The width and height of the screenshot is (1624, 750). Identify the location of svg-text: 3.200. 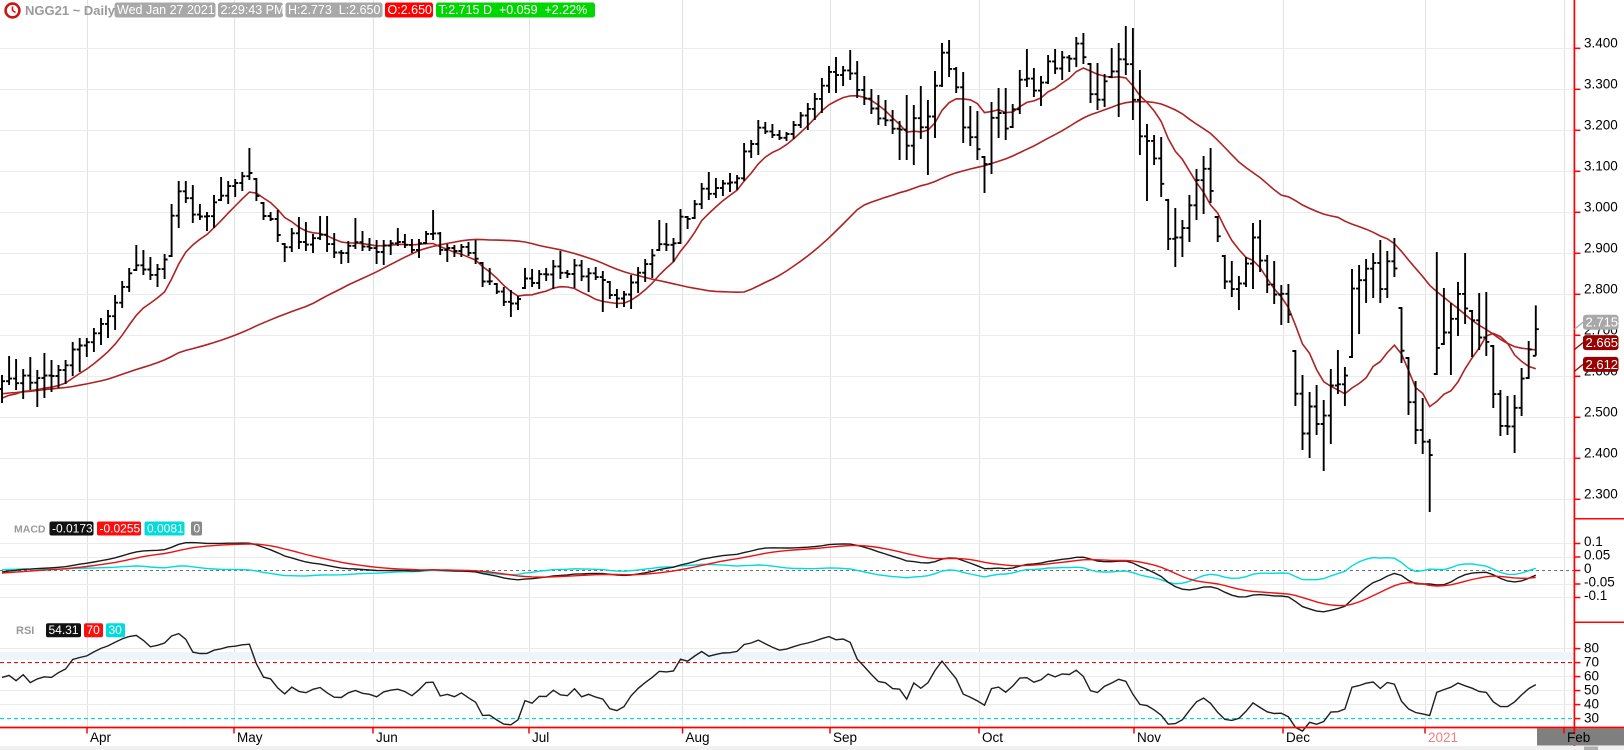
(1601, 124).